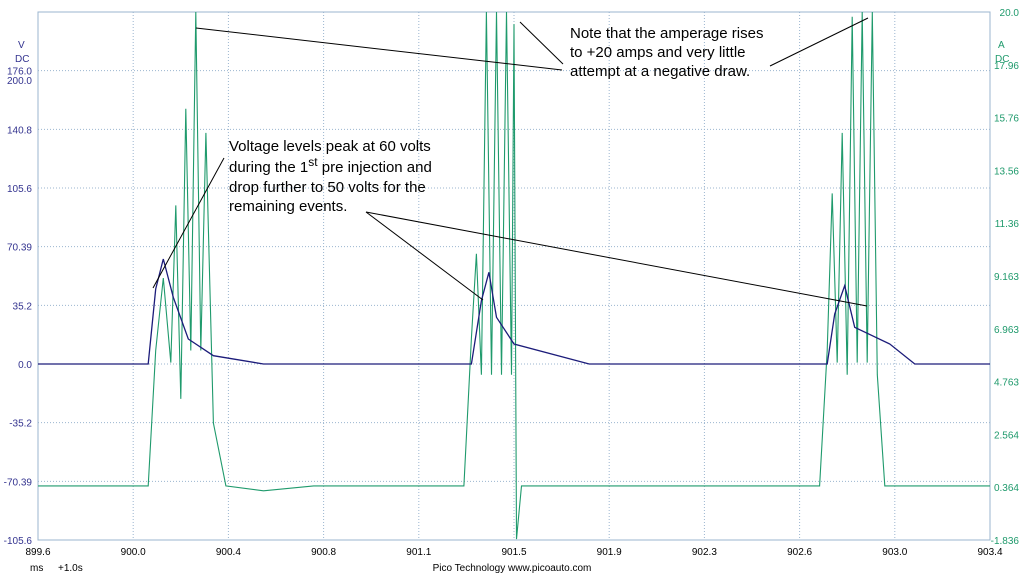 The width and height of the screenshot is (1024, 576). Describe the element at coordinates (1006, 171) in the screenshot. I see `right-tick-label: 13.56` at that location.